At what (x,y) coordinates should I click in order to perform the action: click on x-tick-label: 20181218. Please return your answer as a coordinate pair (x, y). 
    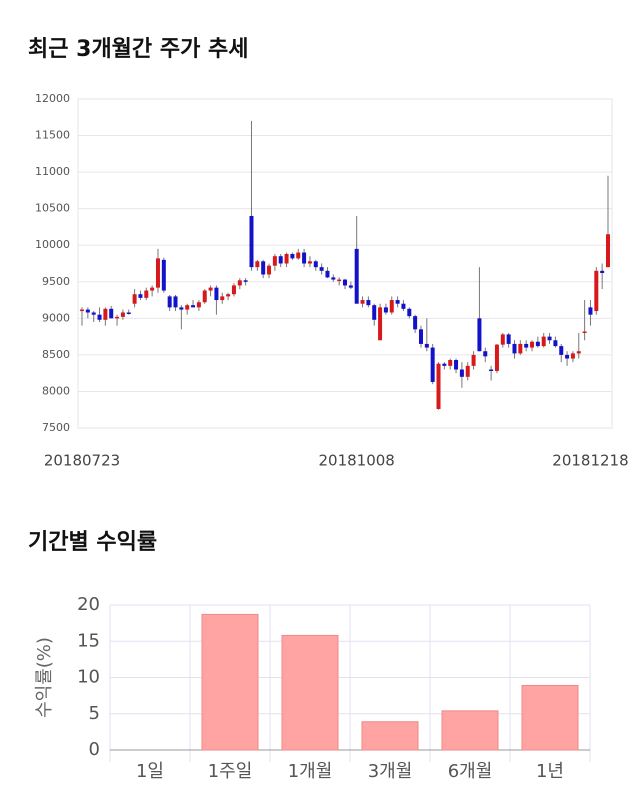
    Looking at the image, I should click on (590, 461).